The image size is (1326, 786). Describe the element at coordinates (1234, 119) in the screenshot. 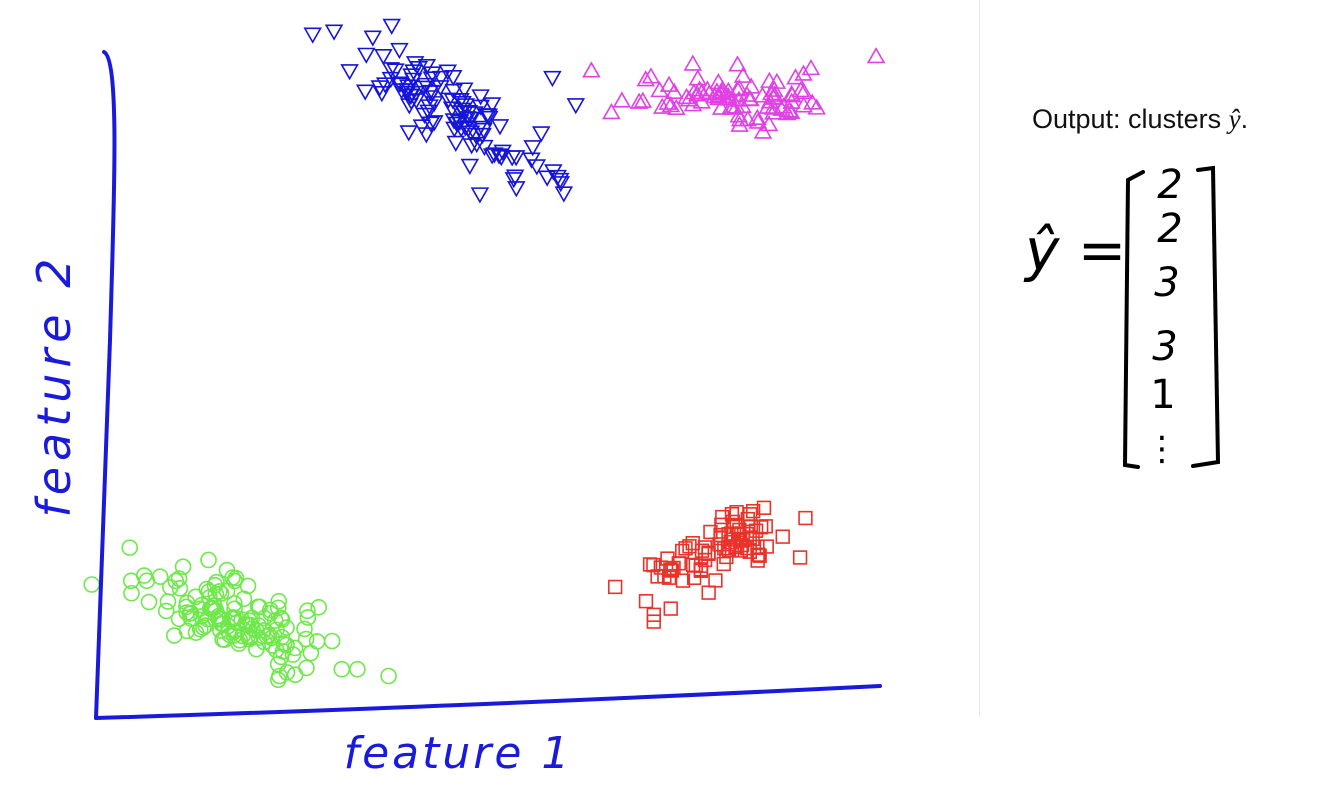

I see `output-label-symbol: ŷ` at that location.